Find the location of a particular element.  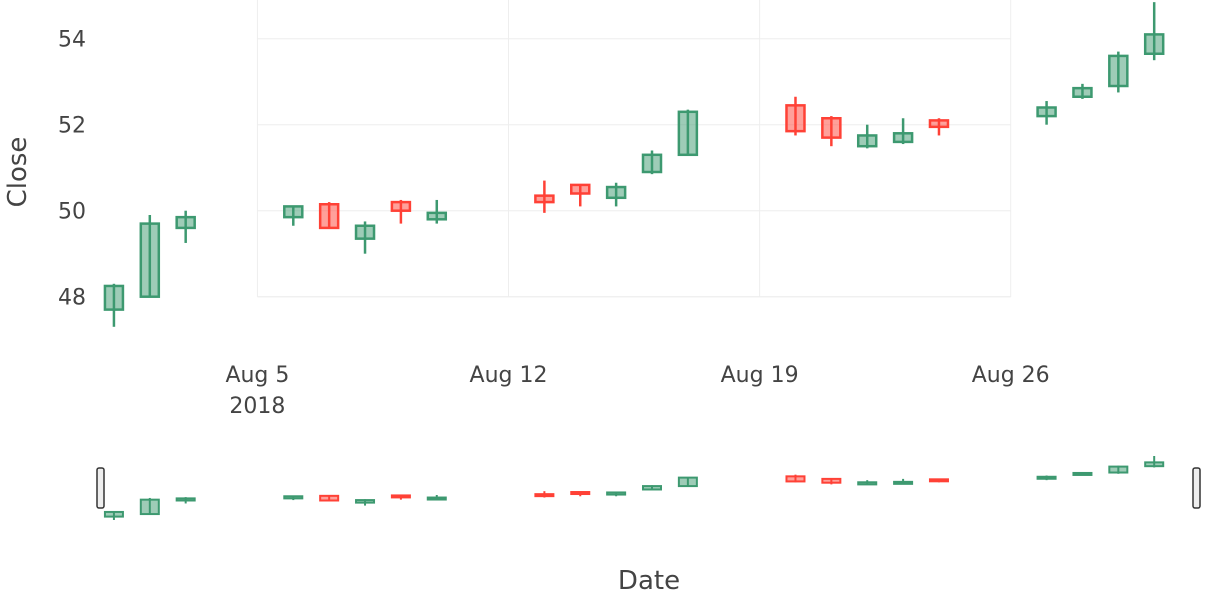

x-tick-sublabel: 2018 is located at coordinates (257, 406).